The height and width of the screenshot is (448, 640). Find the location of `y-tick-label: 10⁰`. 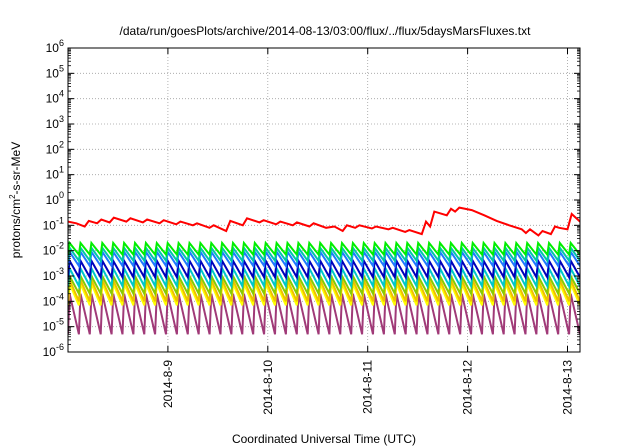

y-tick-label: 10⁰ is located at coordinates (55, 198).